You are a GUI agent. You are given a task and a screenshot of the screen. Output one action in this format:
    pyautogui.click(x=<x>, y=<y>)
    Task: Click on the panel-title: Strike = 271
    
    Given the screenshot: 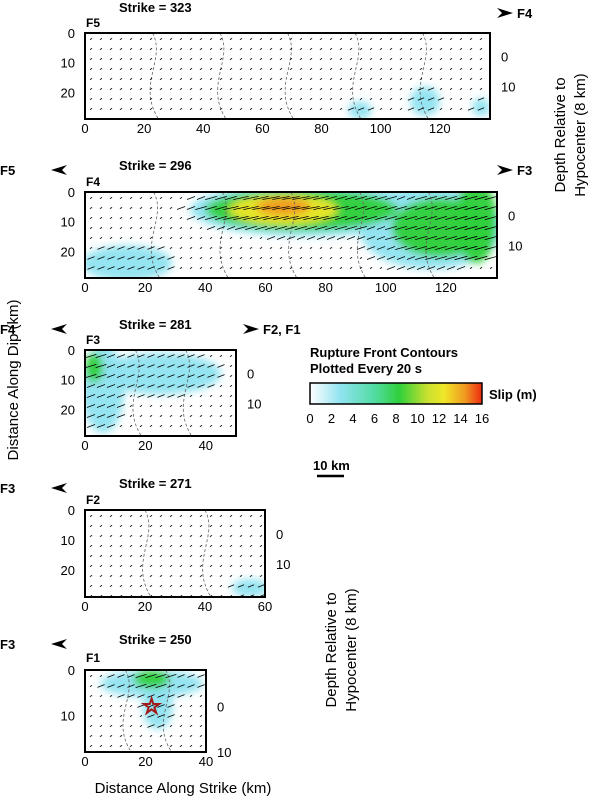 What is the action you would take?
    pyautogui.click(x=155, y=483)
    